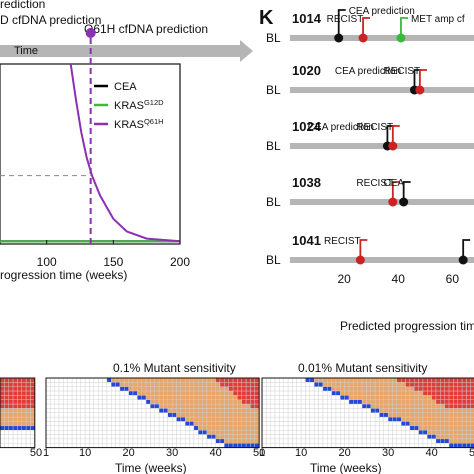 This screenshot has width=474, height=474. Describe the element at coordinates (382, 146) in the screenshot. I see `timeline-bar` at that location.